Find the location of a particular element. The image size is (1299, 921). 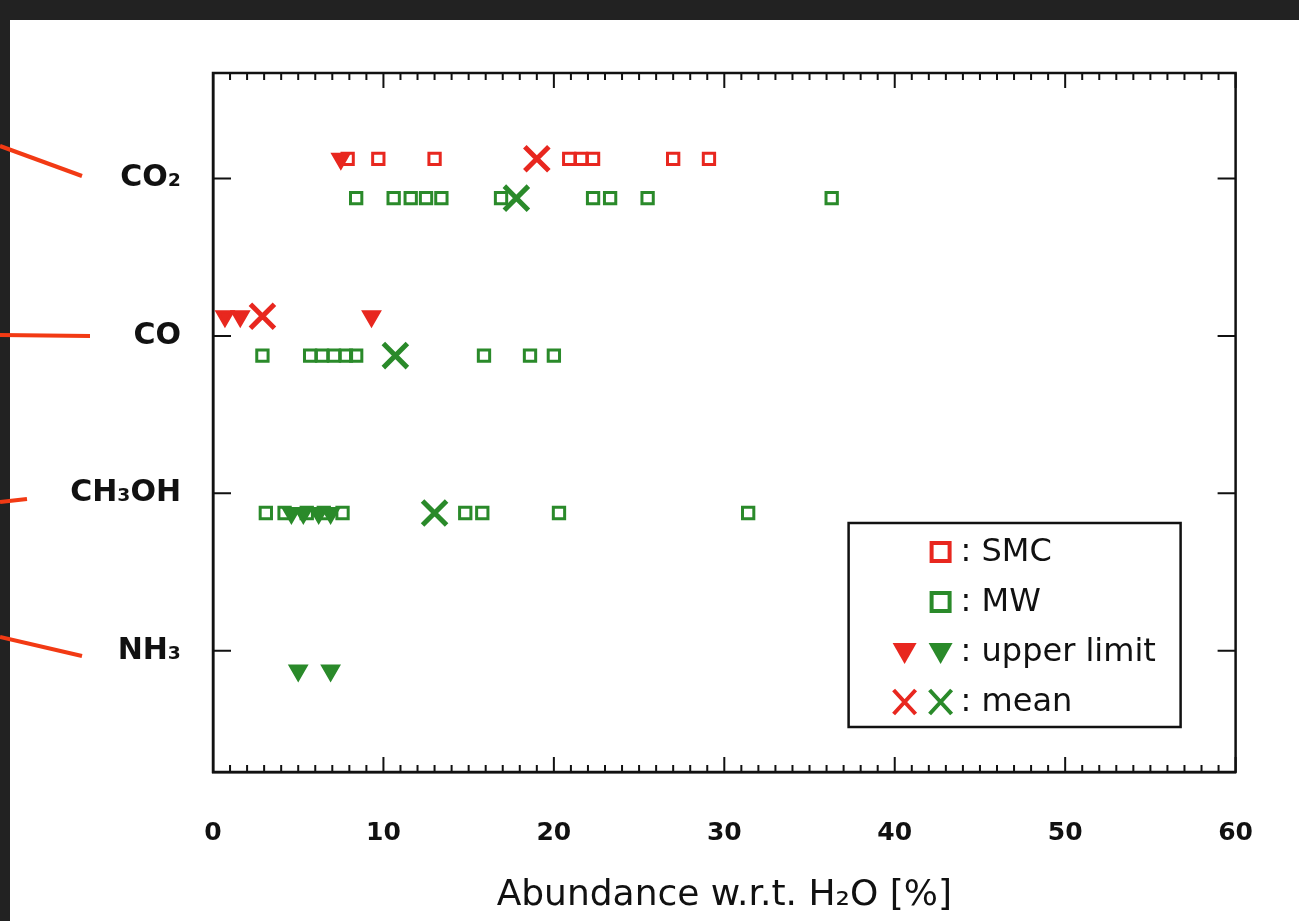

x-tick-label: 20 is located at coordinates (554, 831).